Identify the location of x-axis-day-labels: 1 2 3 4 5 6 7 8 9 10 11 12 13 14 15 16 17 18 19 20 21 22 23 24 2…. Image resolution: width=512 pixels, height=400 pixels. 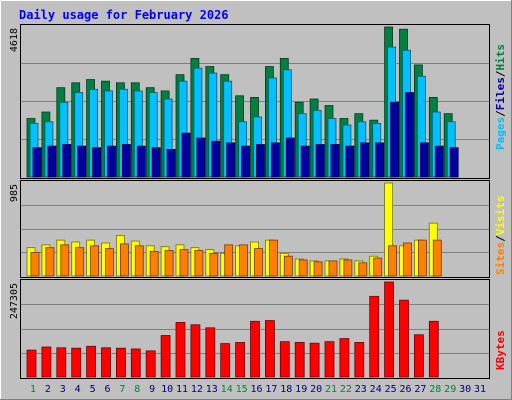
(258, 389).